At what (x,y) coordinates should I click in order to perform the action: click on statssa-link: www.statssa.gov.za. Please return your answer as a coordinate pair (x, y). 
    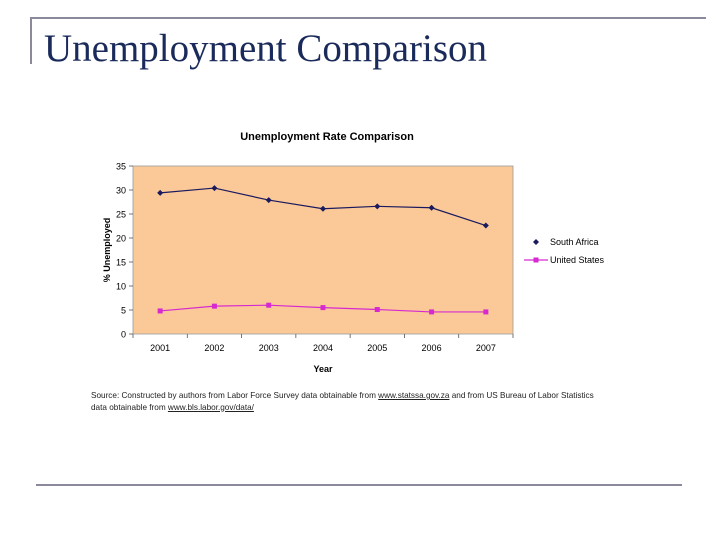
    Looking at the image, I should click on (414, 395).